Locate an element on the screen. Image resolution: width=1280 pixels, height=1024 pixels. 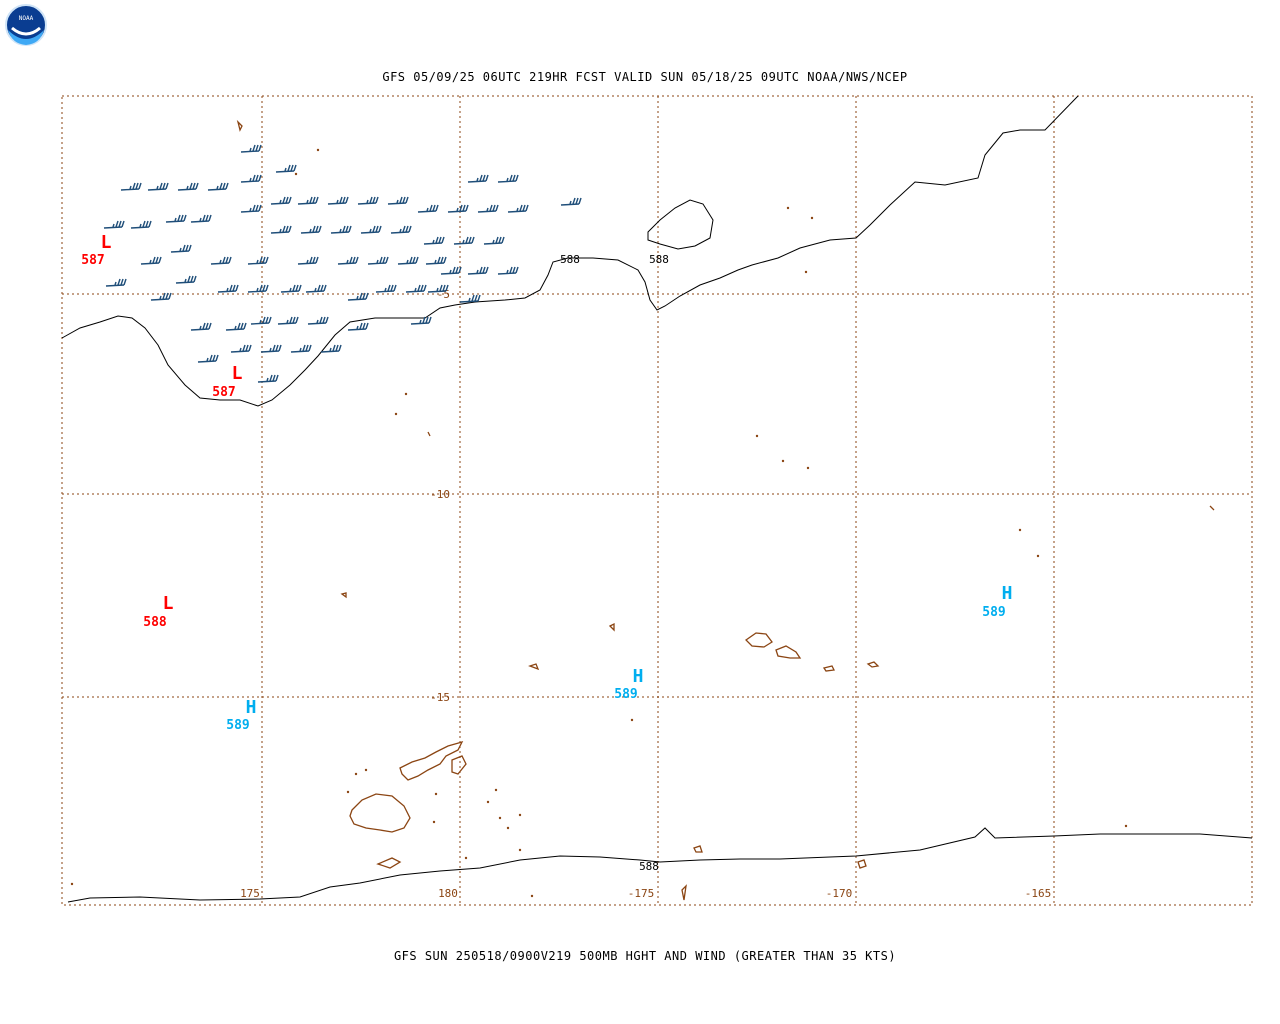
lon-label: -170 is located at coordinates (839, 893).